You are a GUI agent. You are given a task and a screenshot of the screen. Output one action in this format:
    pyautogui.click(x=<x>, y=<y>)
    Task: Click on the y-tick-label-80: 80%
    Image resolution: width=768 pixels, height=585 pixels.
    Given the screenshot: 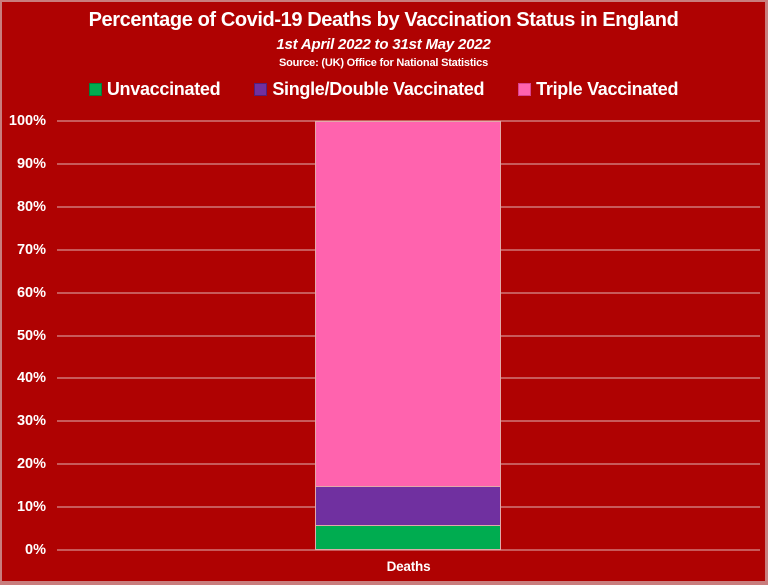 What is the action you would take?
    pyautogui.click(x=31, y=206)
    